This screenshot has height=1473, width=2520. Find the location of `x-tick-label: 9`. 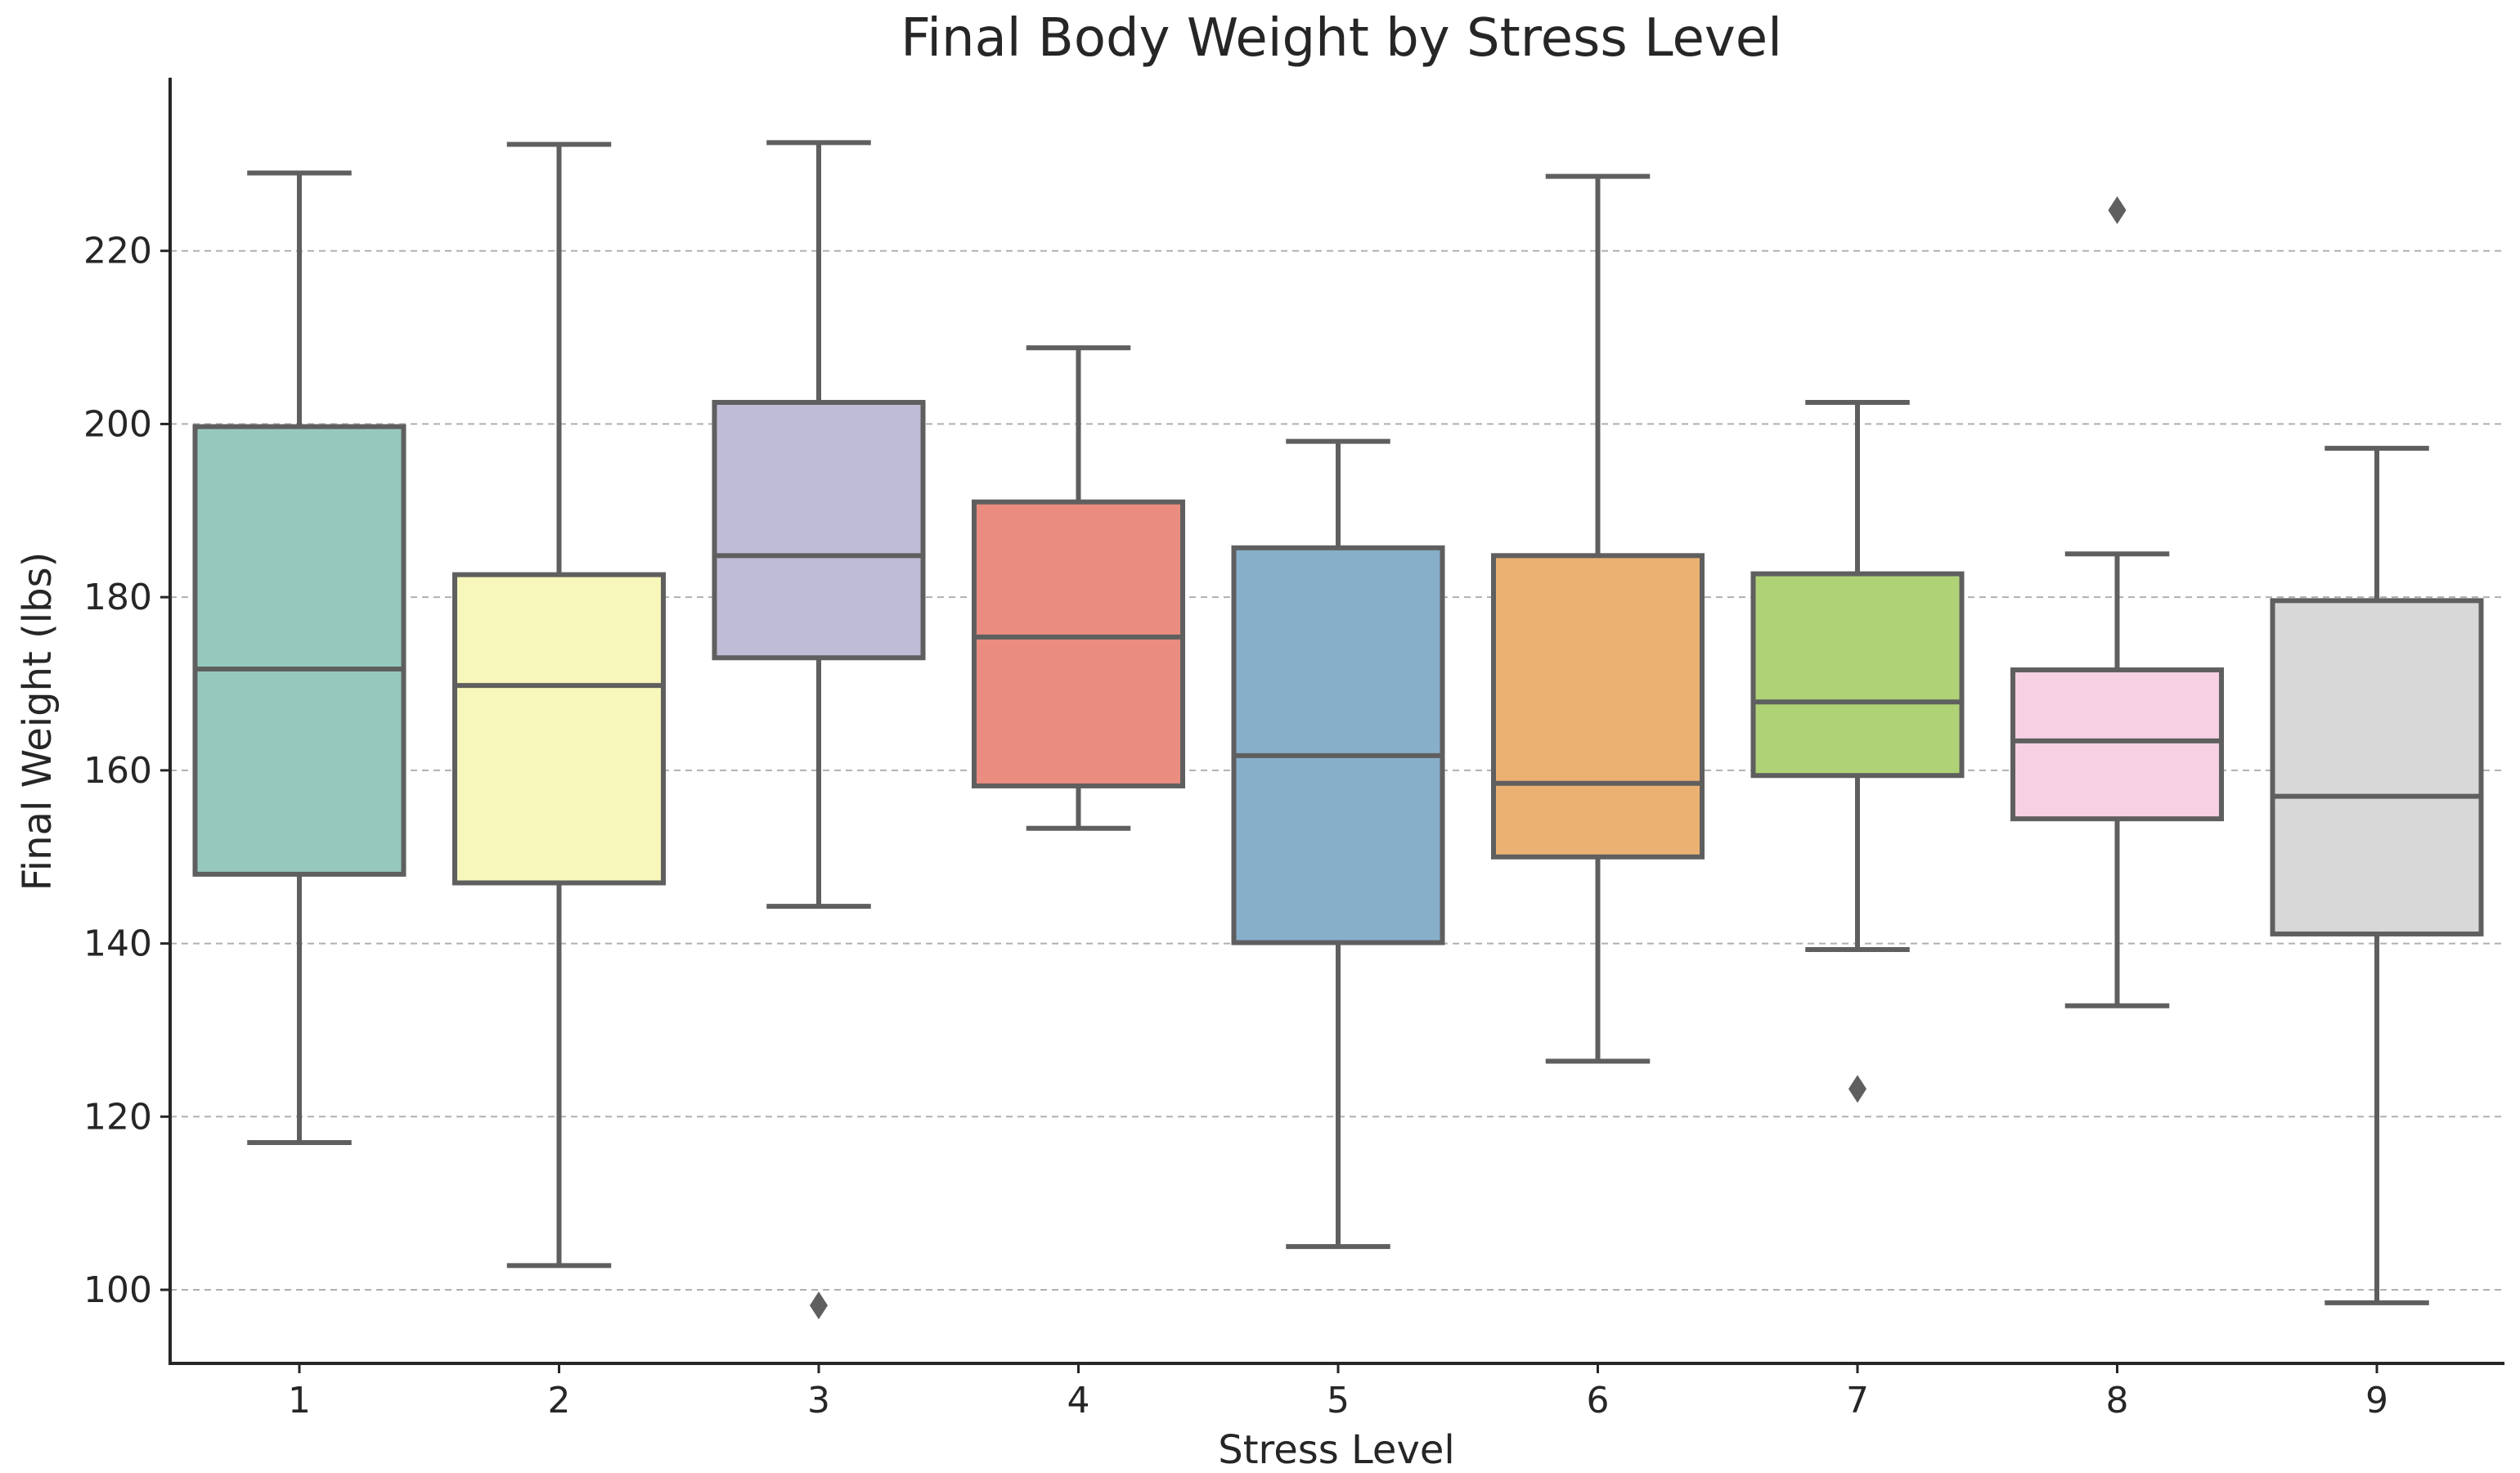

x-tick-label: 9 is located at coordinates (2376, 1400).